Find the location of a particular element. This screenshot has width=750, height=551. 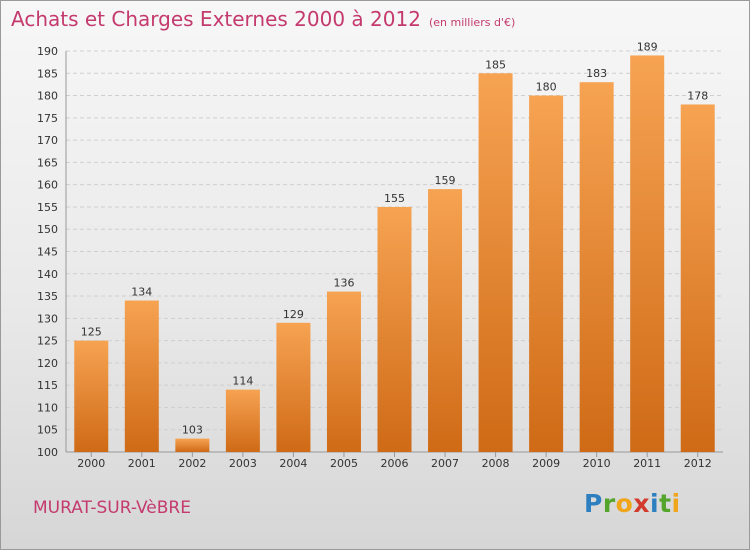

y-tick-label: 185 is located at coordinates (47, 73).